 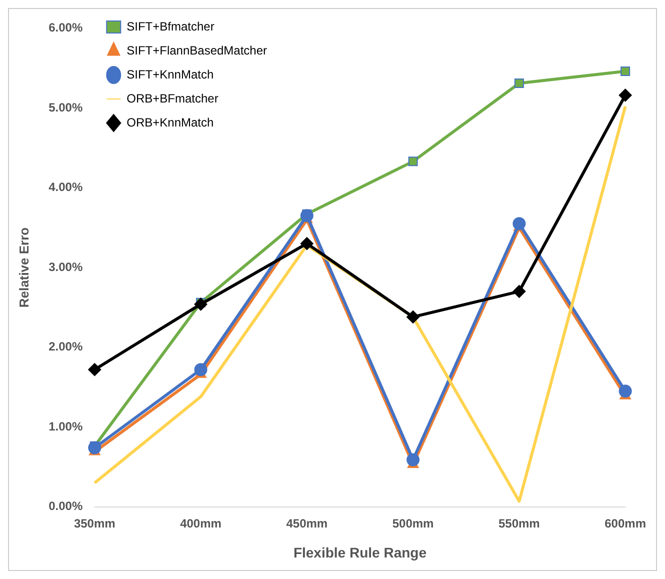 What do you see at coordinates (413, 523) in the screenshot?
I see `x-tick-label: 500mm` at bounding box center [413, 523].